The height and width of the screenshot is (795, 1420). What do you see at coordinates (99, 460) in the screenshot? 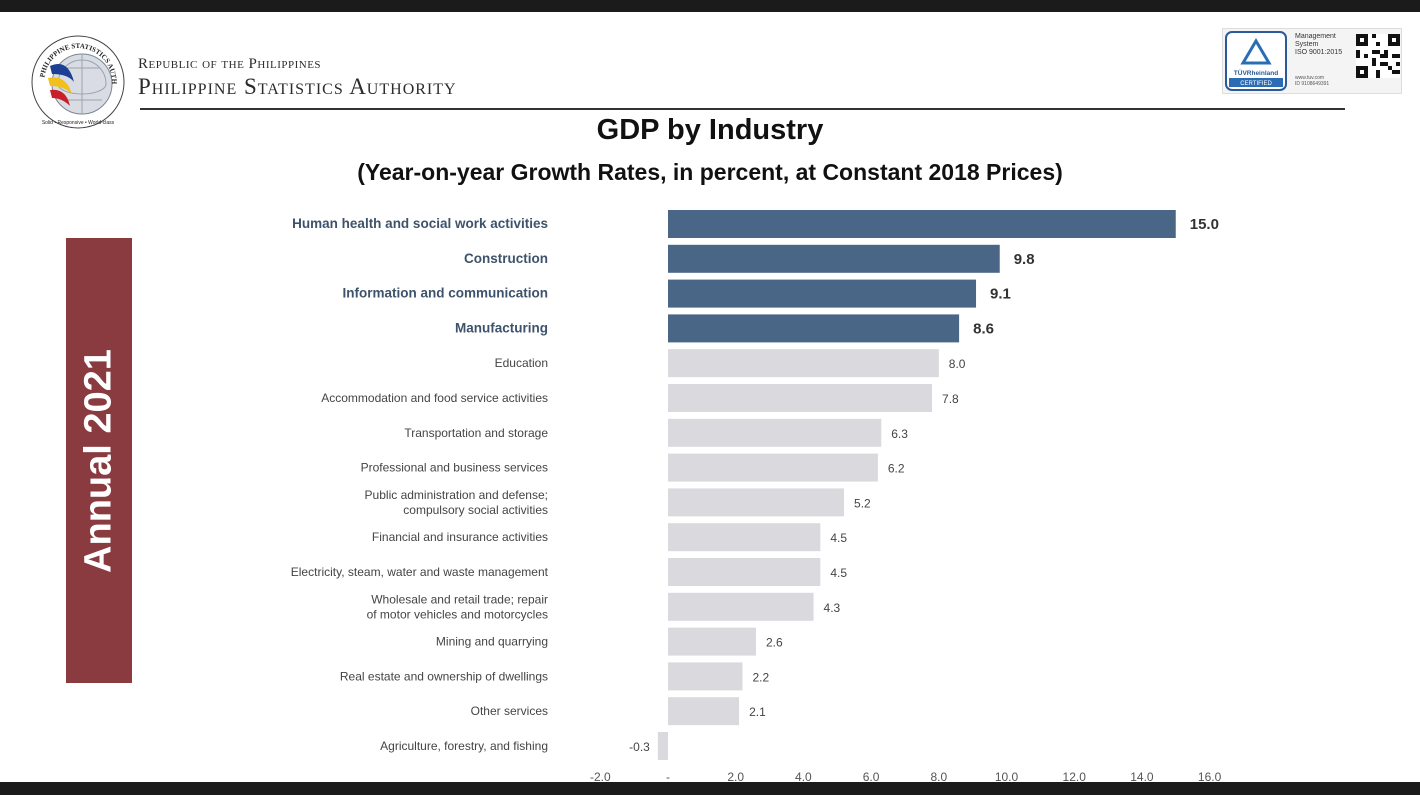
I see `period-band: Annual 2021` at bounding box center [99, 460].